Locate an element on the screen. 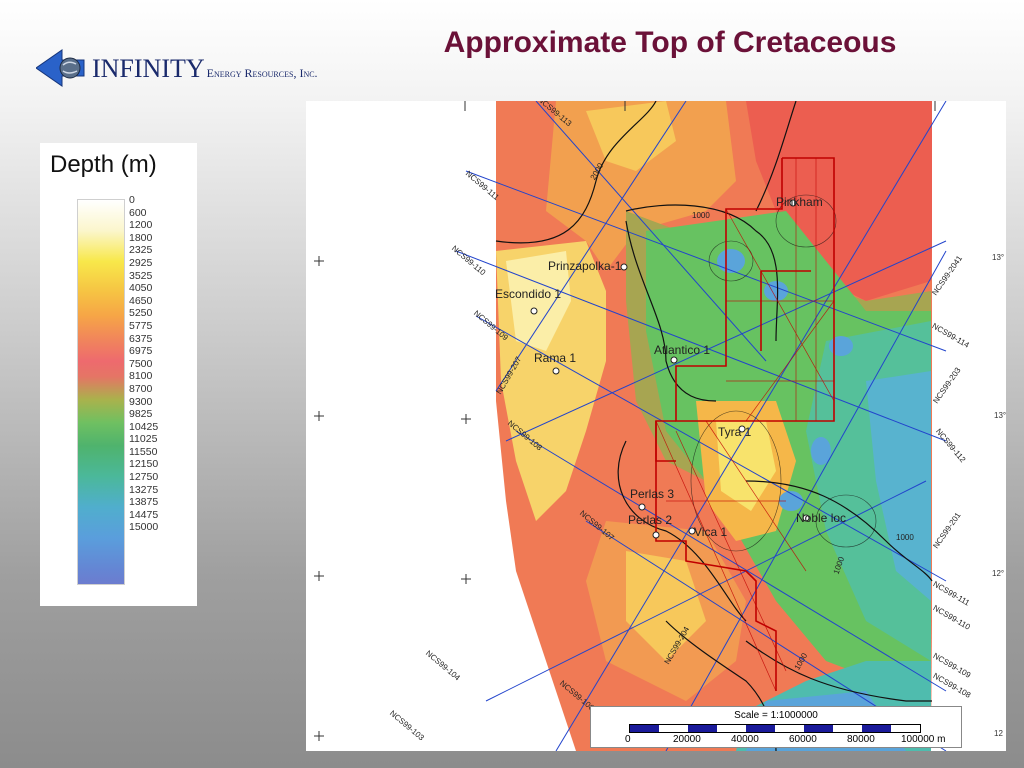 Image resolution: width=1024 pixels, height=768 pixels. well-label: Perlas 3 is located at coordinates (652, 494).